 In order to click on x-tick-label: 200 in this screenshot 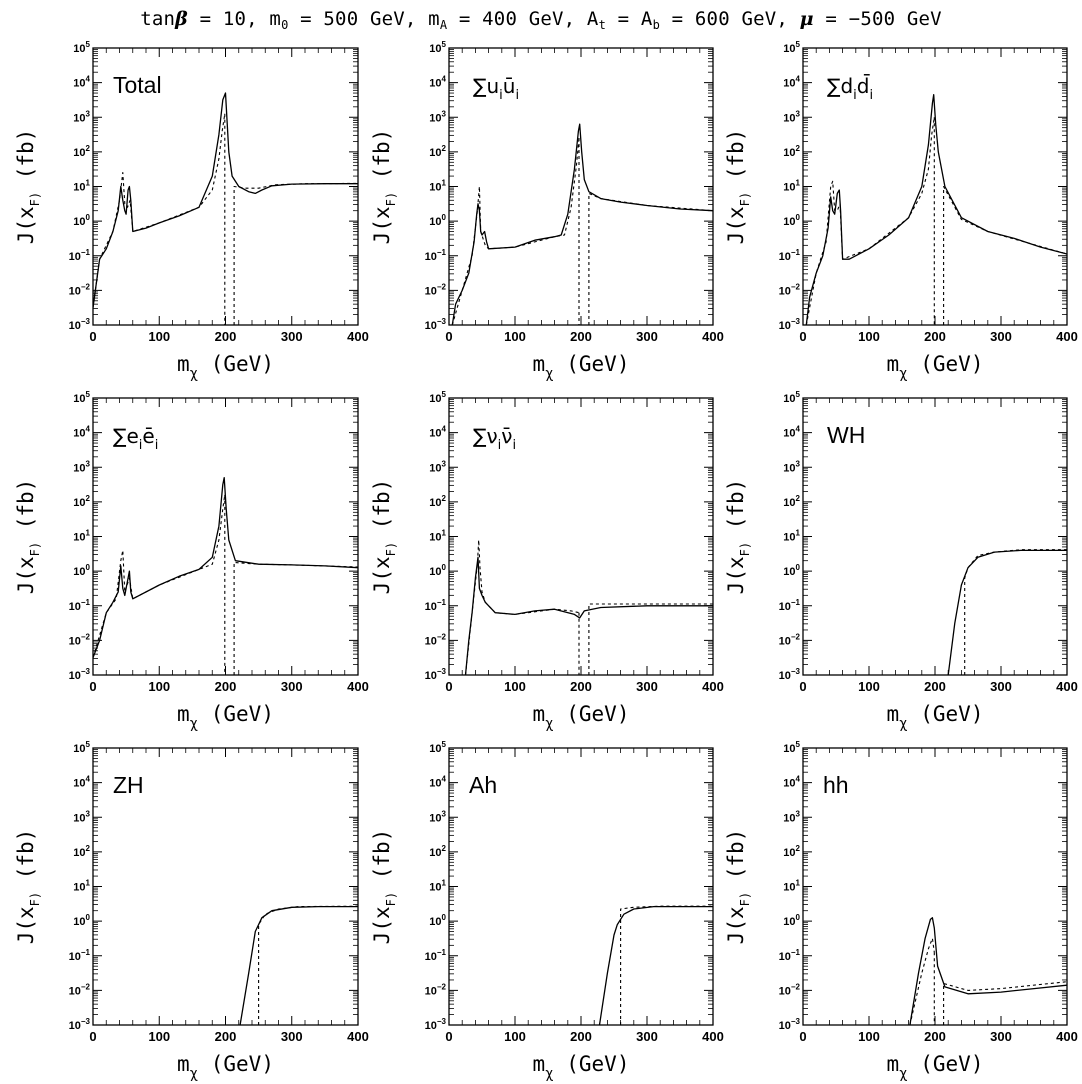, I will do `click(226, 686)`.